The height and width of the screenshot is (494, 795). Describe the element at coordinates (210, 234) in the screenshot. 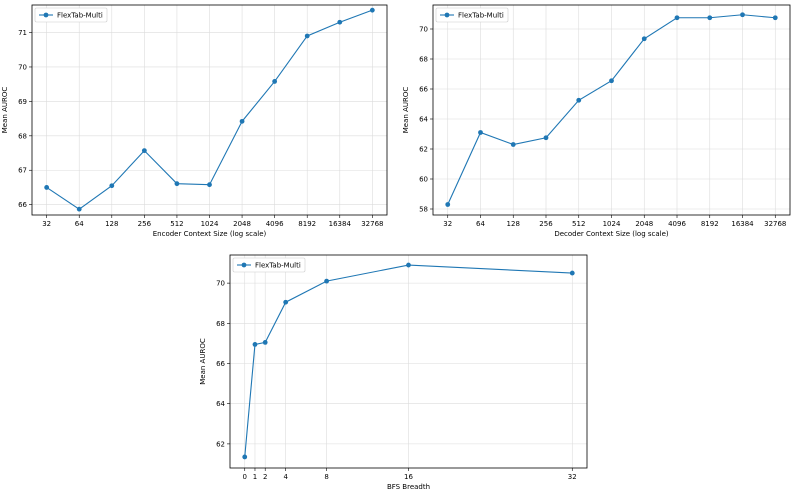

I see `x-axis-label: Encoder Context Size (log scale)` at that location.